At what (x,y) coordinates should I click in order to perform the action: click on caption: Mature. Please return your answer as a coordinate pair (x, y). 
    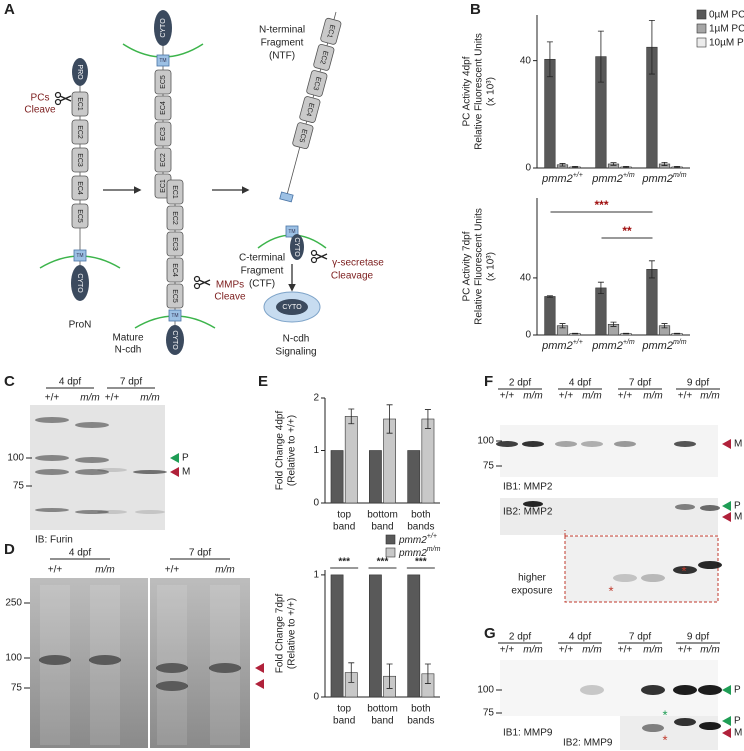
    Looking at the image, I should click on (128, 338).